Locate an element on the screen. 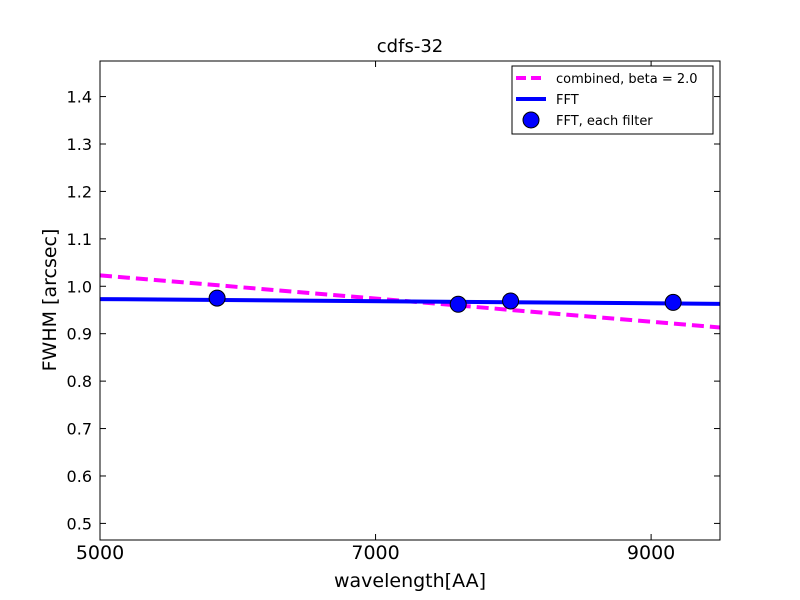  y-axis-label: FWHM [arcsec] is located at coordinates (50, 300).